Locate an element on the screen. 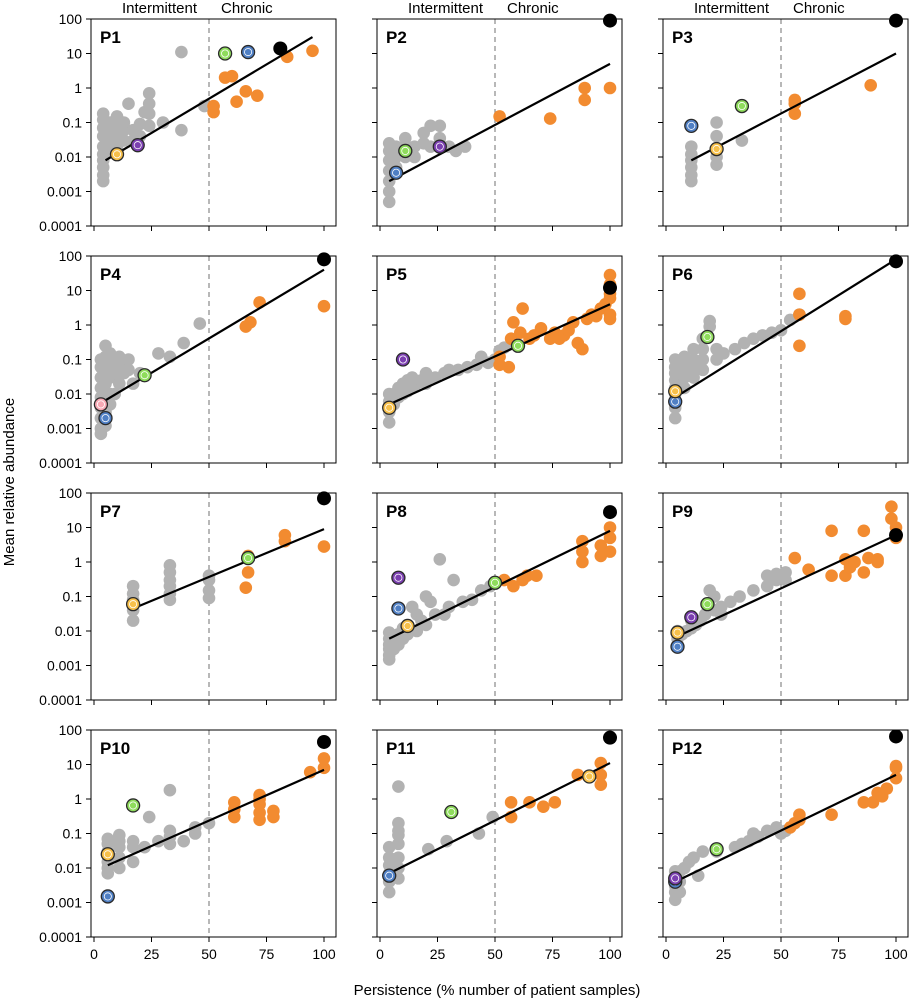 The height and width of the screenshot is (1000, 911). x-tick-label: 75 is located at coordinates (553, 954).